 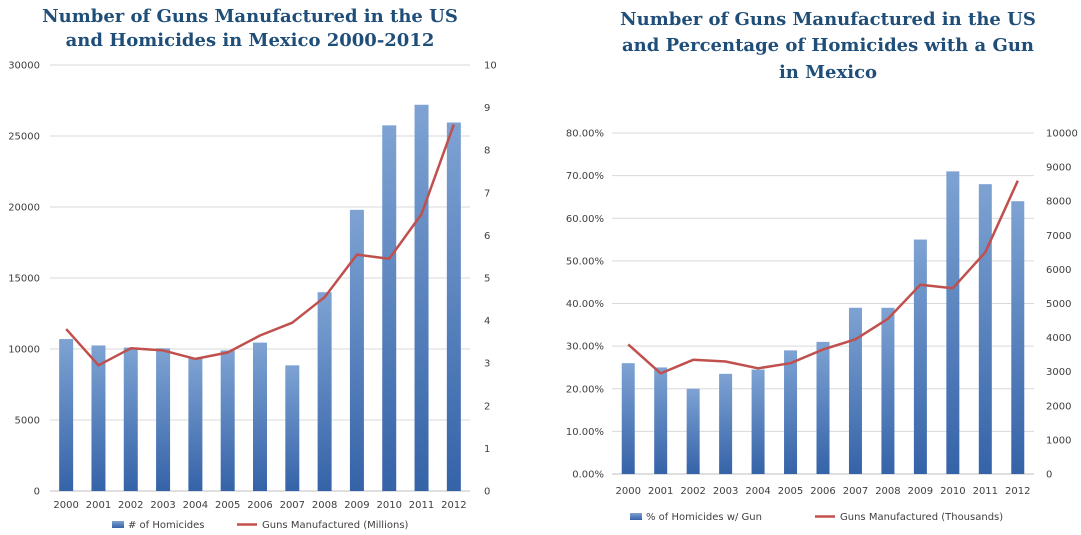 I want to click on y-left-tick-label: 50.00%, so click(x=585, y=261).